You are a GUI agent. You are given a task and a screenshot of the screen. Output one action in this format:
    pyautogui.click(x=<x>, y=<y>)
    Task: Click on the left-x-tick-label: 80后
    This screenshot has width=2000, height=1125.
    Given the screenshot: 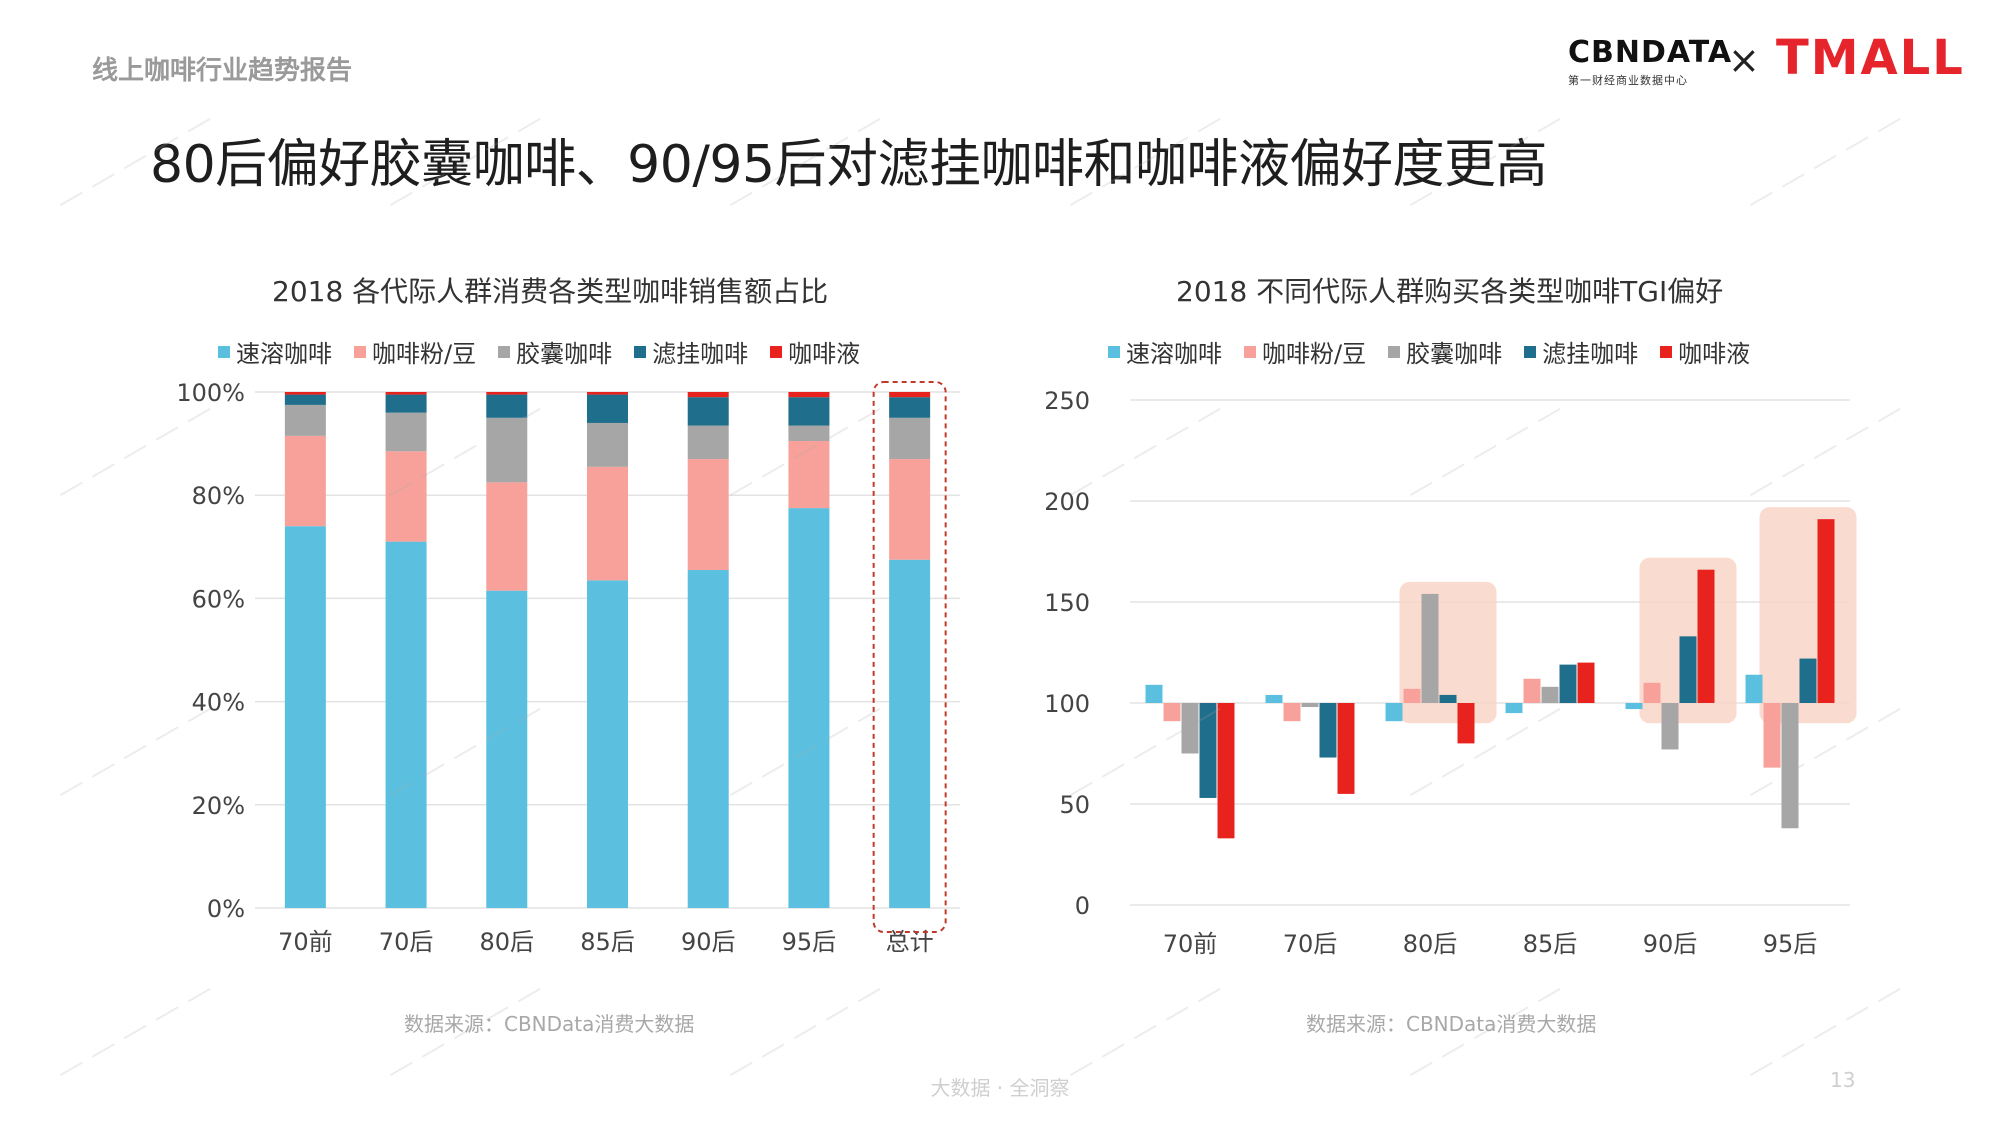 What is the action you would take?
    pyautogui.click(x=507, y=942)
    